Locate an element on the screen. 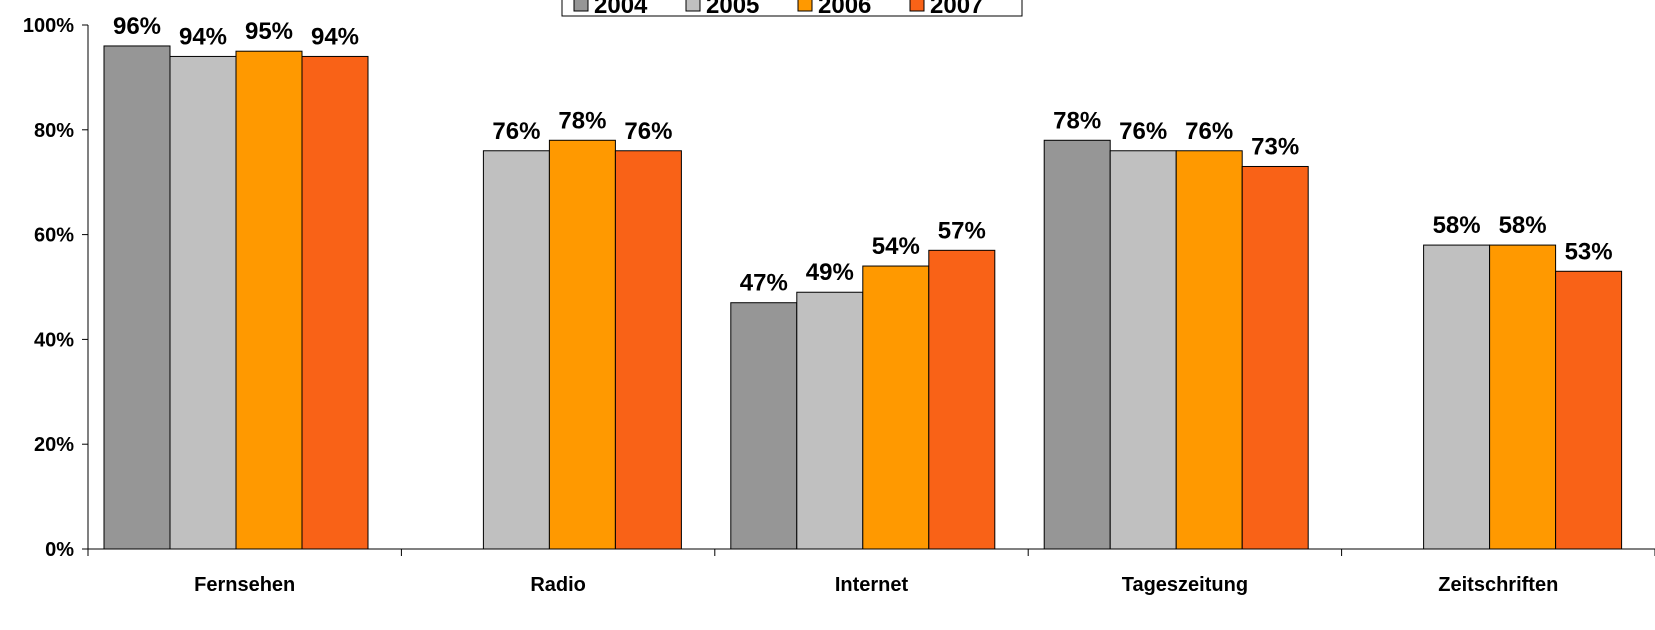 This screenshot has width=1655, height=630. bar-2006-internet is located at coordinates (896, 407).